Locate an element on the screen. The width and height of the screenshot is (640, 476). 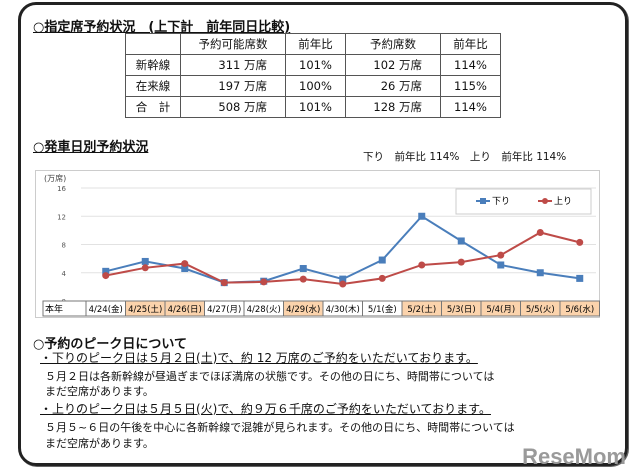
table-cell: 311 万席 is located at coordinates (233, 65).